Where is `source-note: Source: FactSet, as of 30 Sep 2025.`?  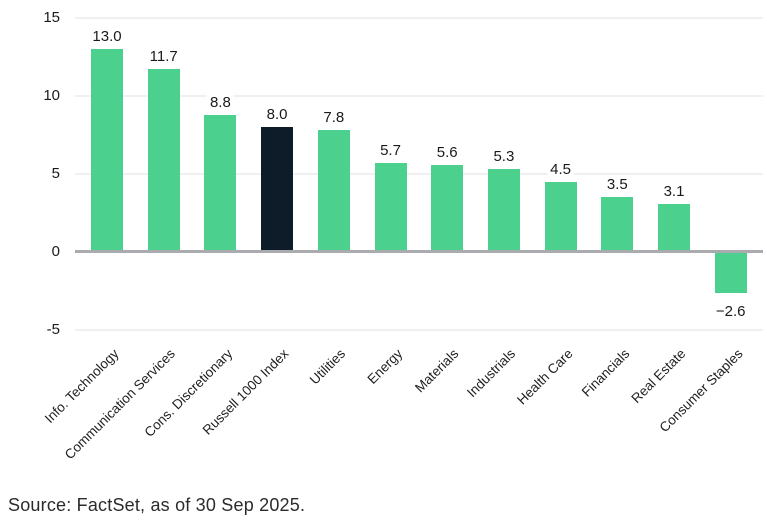 source-note: Source: FactSet, as of 30 Sep 2025. is located at coordinates (157, 505).